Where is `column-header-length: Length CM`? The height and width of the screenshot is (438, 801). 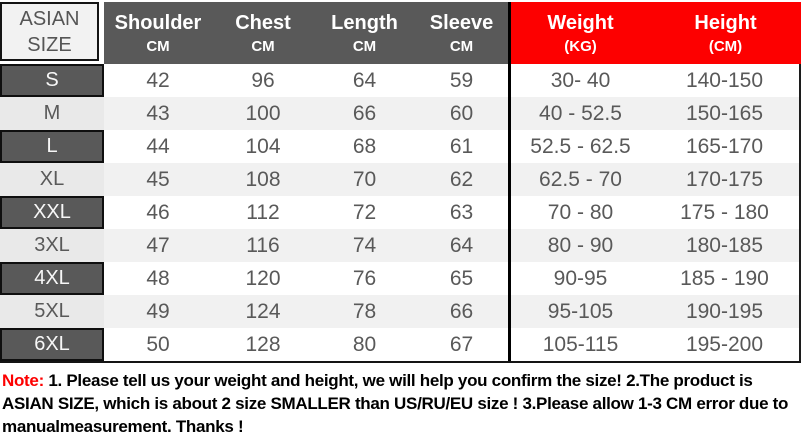
column-header-length: Length CM is located at coordinates (364, 33).